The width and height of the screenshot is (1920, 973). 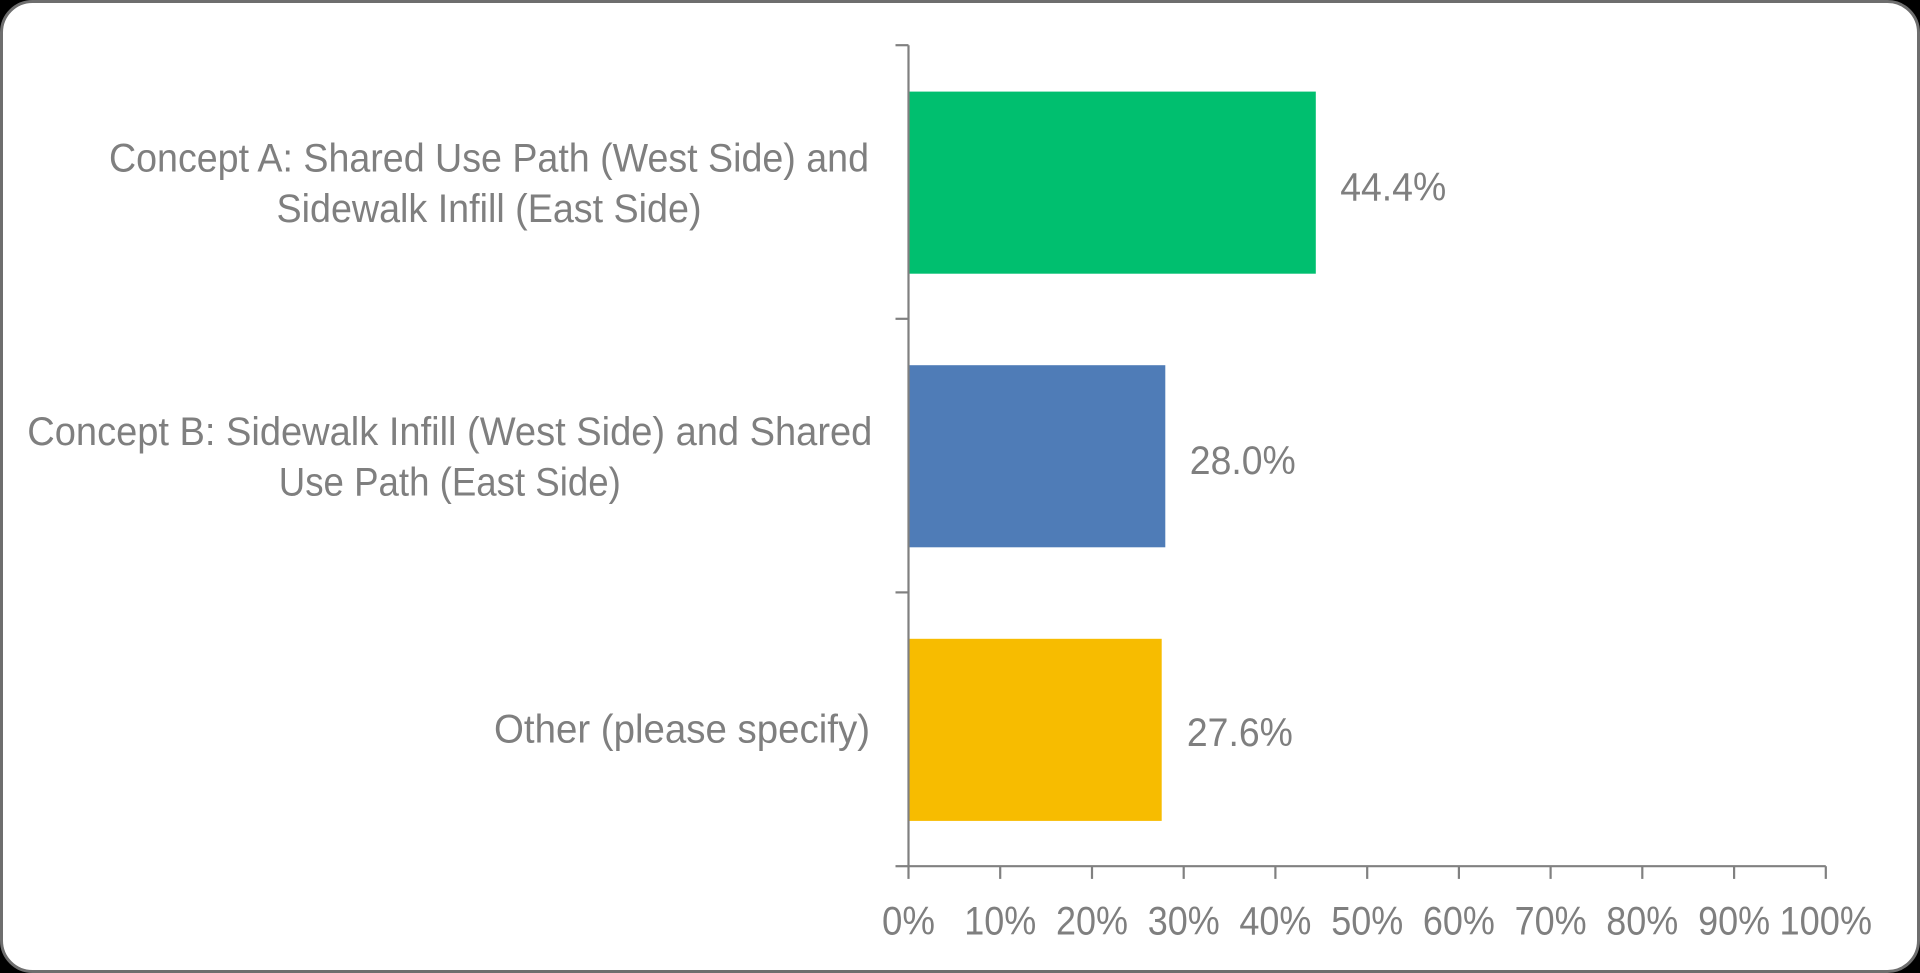 I want to click on svg-text: Use Path (East Side), so click(x=450, y=483).